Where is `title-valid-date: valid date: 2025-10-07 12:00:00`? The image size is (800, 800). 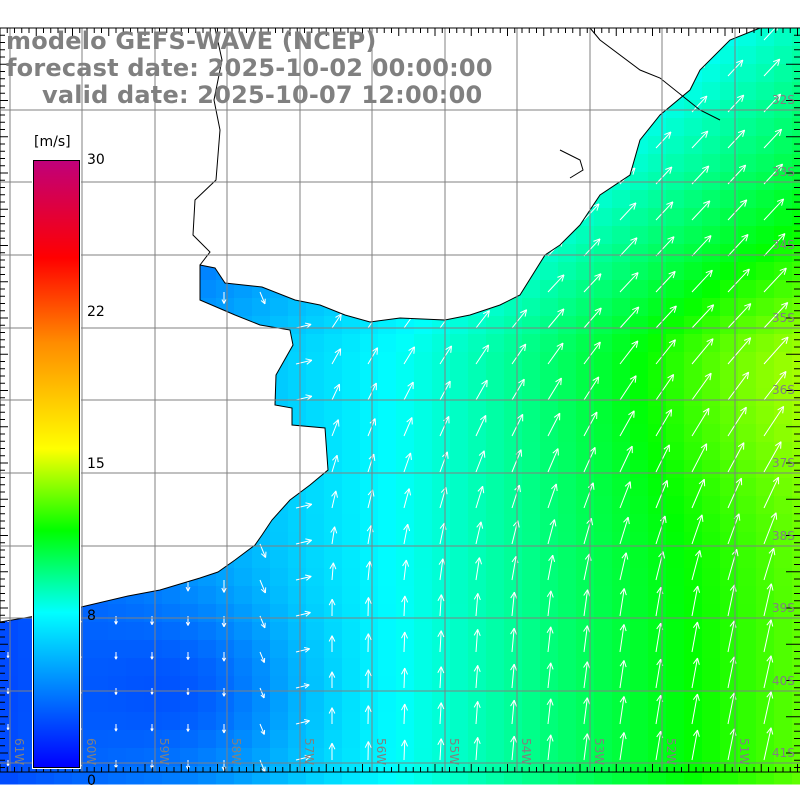 title-valid-date: valid date: 2025-10-07 12:00:00 is located at coordinates (262, 95).